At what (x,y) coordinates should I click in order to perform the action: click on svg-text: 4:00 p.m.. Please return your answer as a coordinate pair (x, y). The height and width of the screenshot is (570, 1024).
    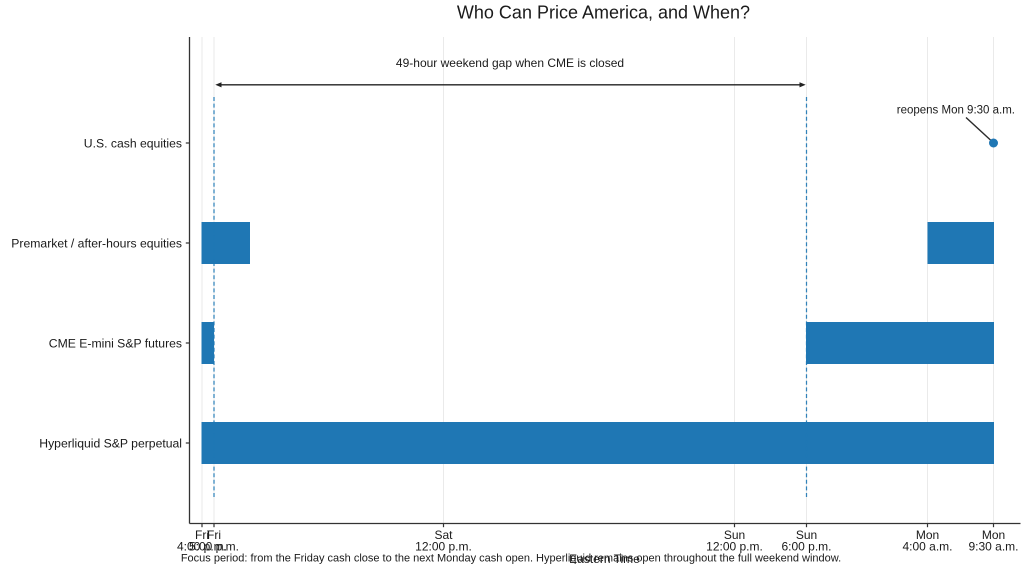
    Looking at the image, I should click on (202, 546).